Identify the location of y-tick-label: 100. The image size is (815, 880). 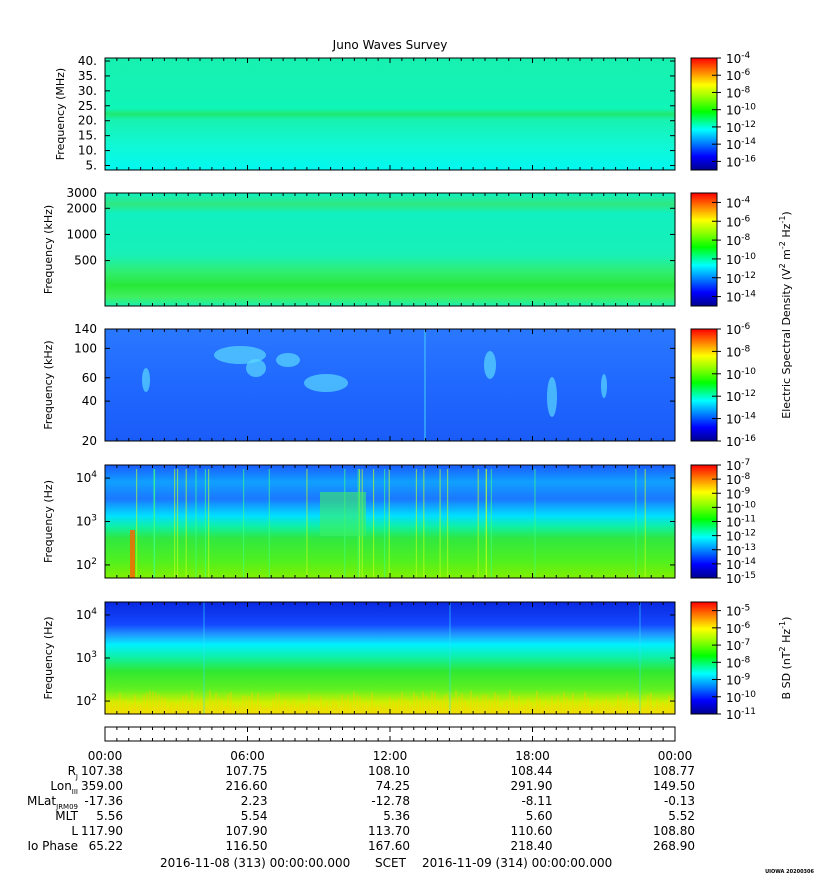
(85, 348).